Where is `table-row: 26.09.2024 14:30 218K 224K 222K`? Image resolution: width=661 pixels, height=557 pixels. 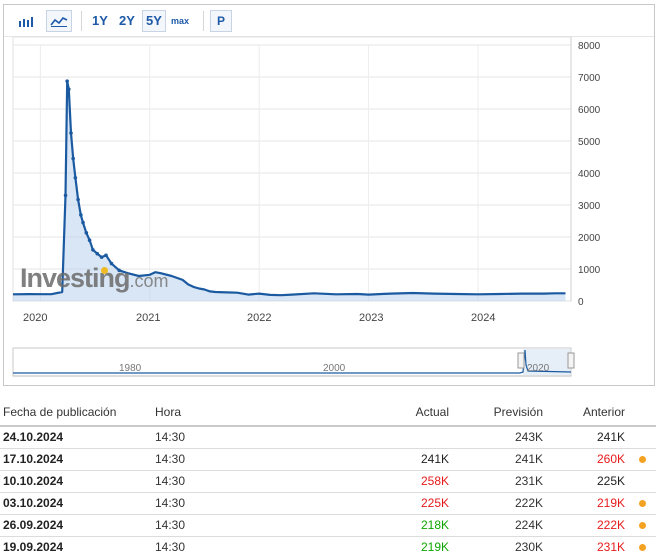 table-row: 26.09.2024 14:30 218K 224K 222K is located at coordinates (328, 525).